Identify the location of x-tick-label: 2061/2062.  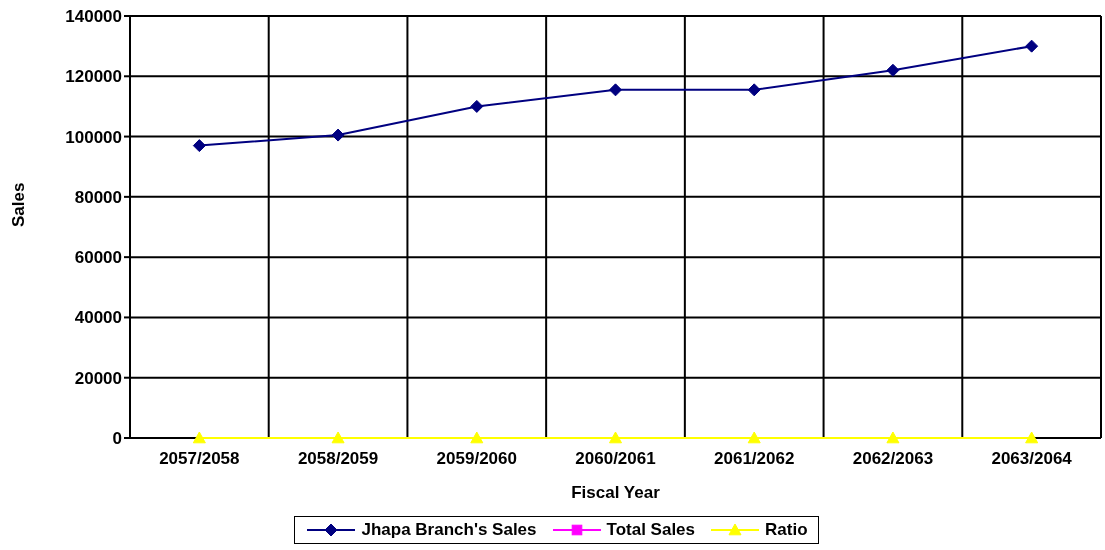
(754, 459).